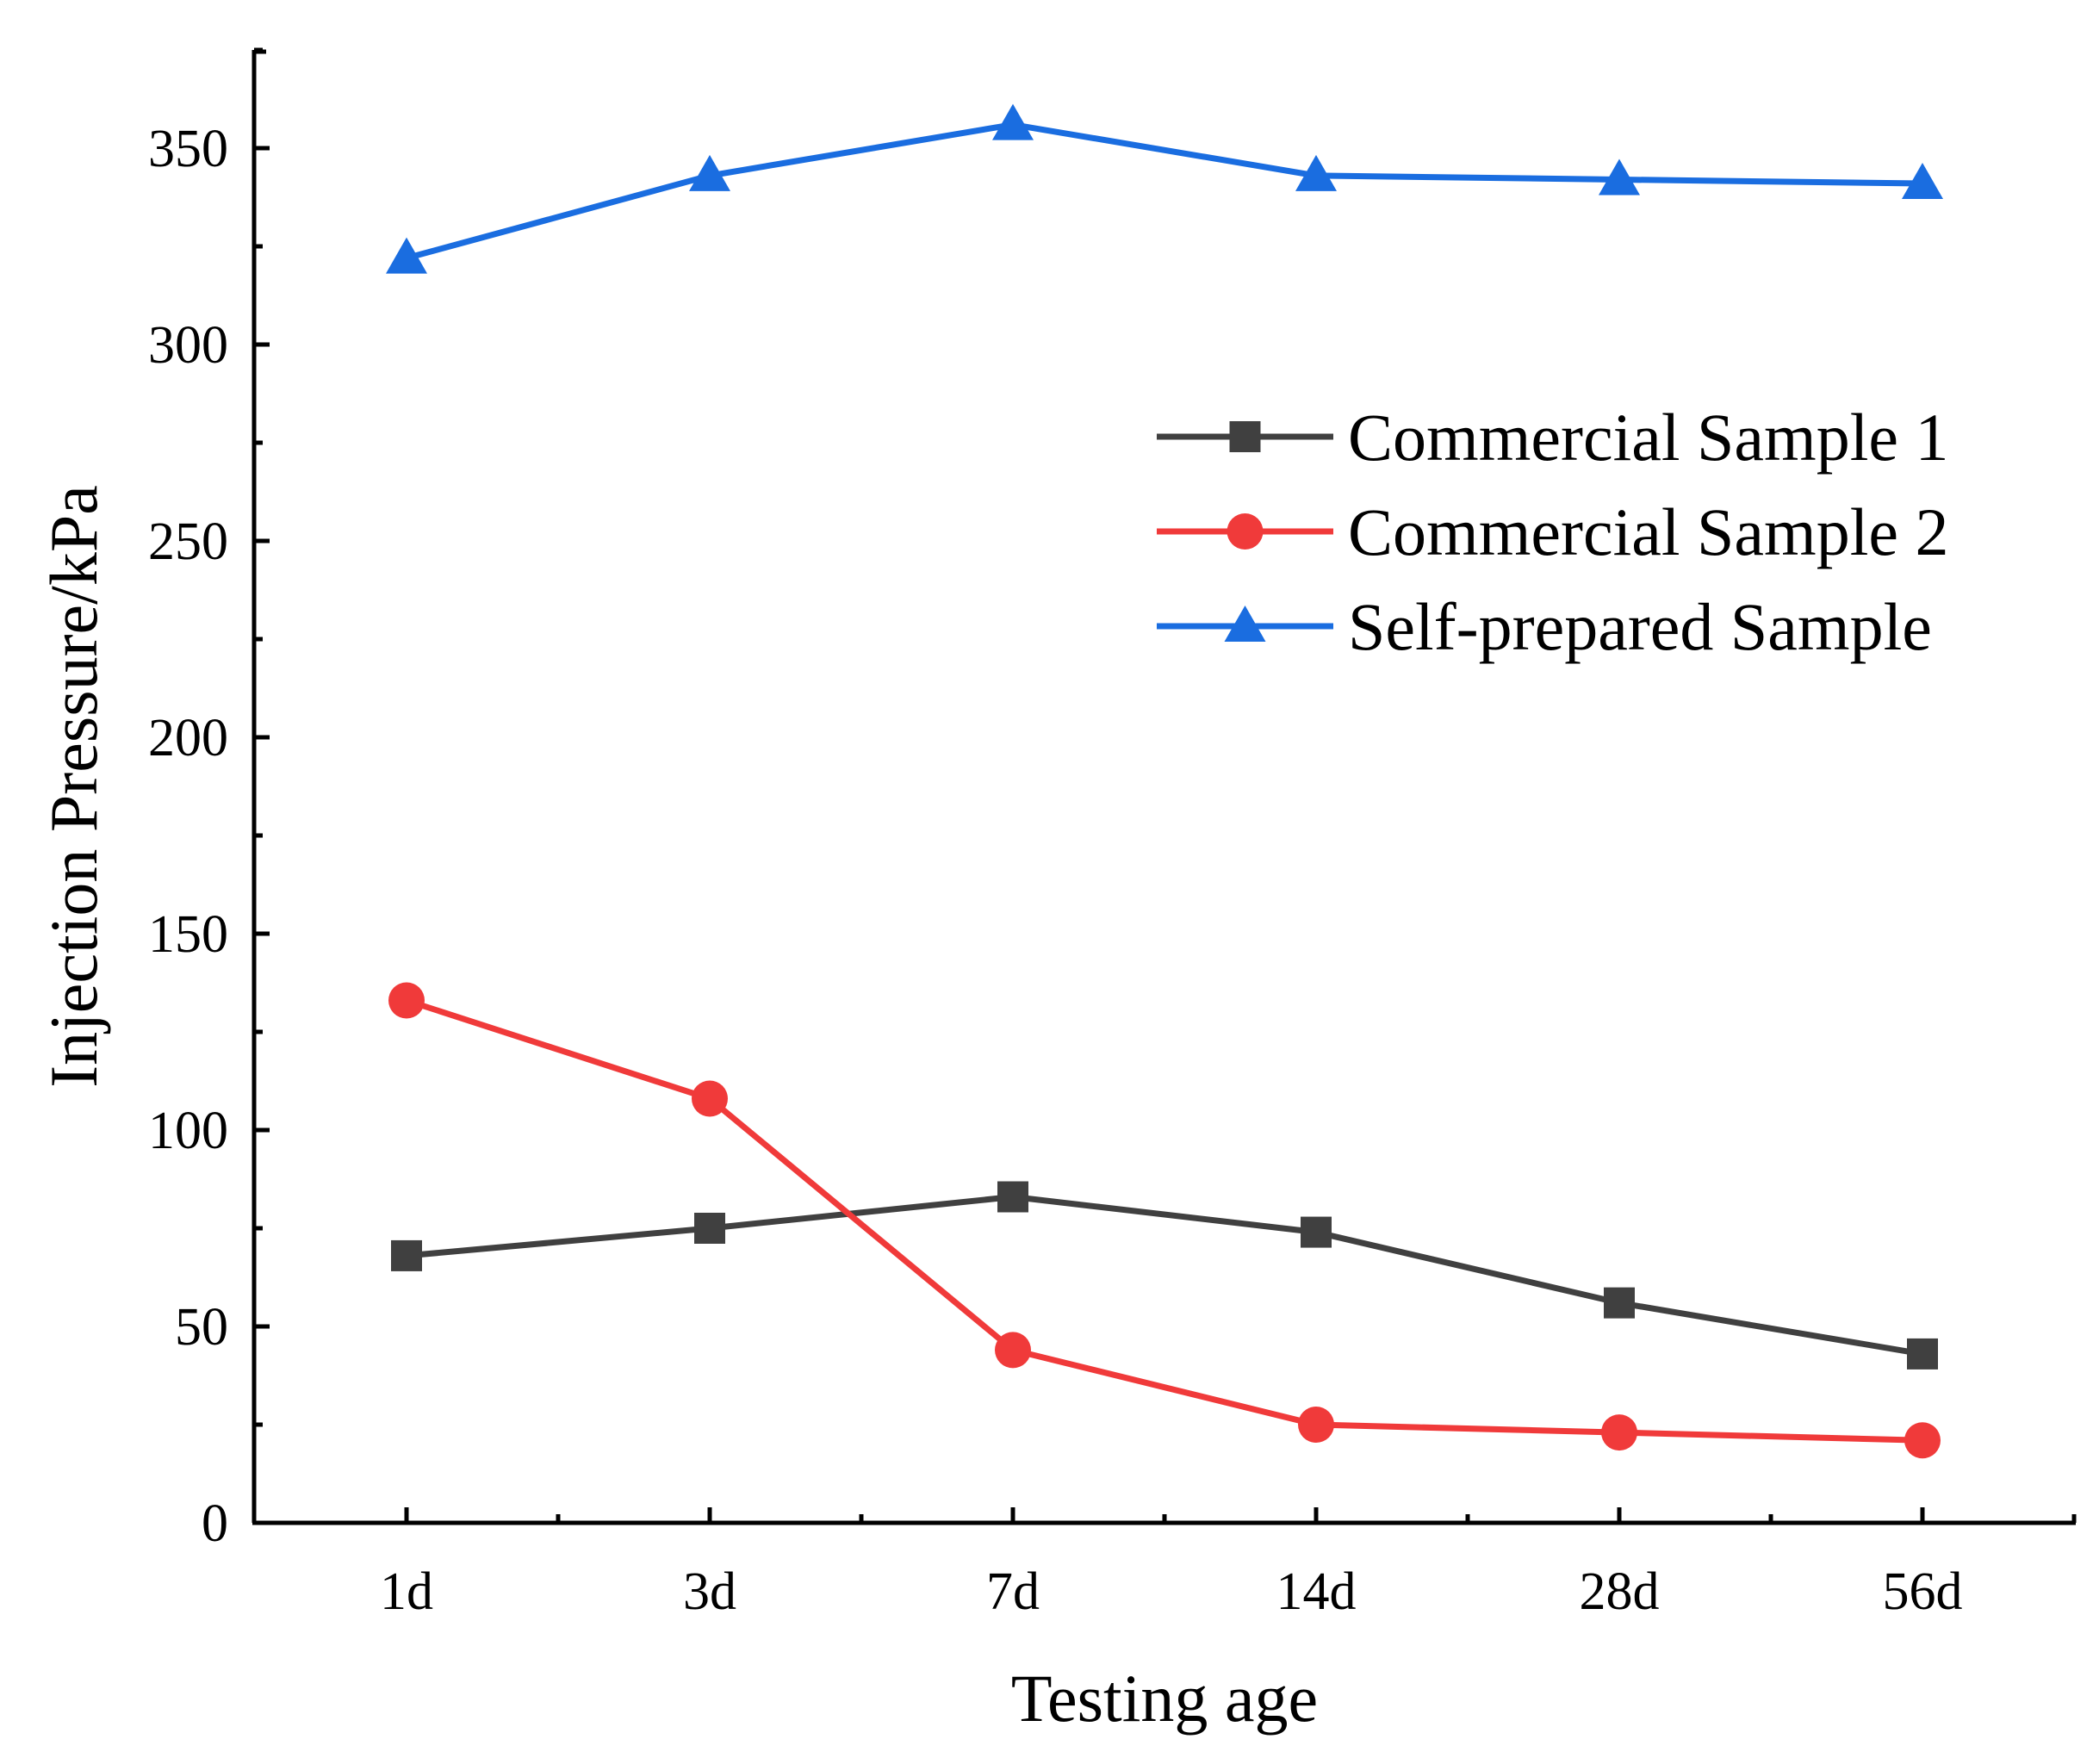 Image resolution: width=2093 pixels, height=1764 pixels. Describe the element at coordinates (1228, 1564) in the screenshot. I see `x-axis-ticks: 1d 3d 7d 14d 28d 56d` at that location.